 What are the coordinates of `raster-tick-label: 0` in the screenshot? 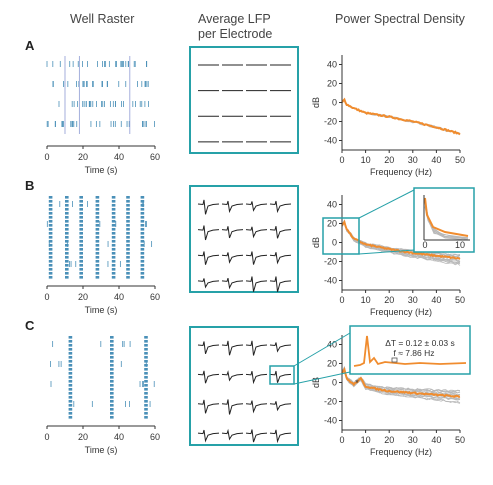 It's located at (46, 297).